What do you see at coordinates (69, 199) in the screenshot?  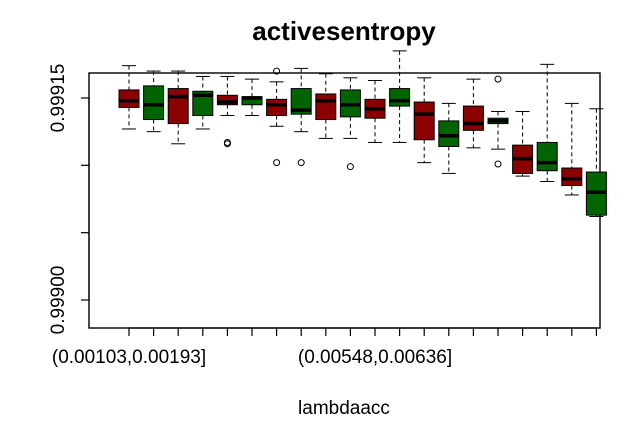 I see `y-axis: 0.99900 0.99915` at bounding box center [69, 199].